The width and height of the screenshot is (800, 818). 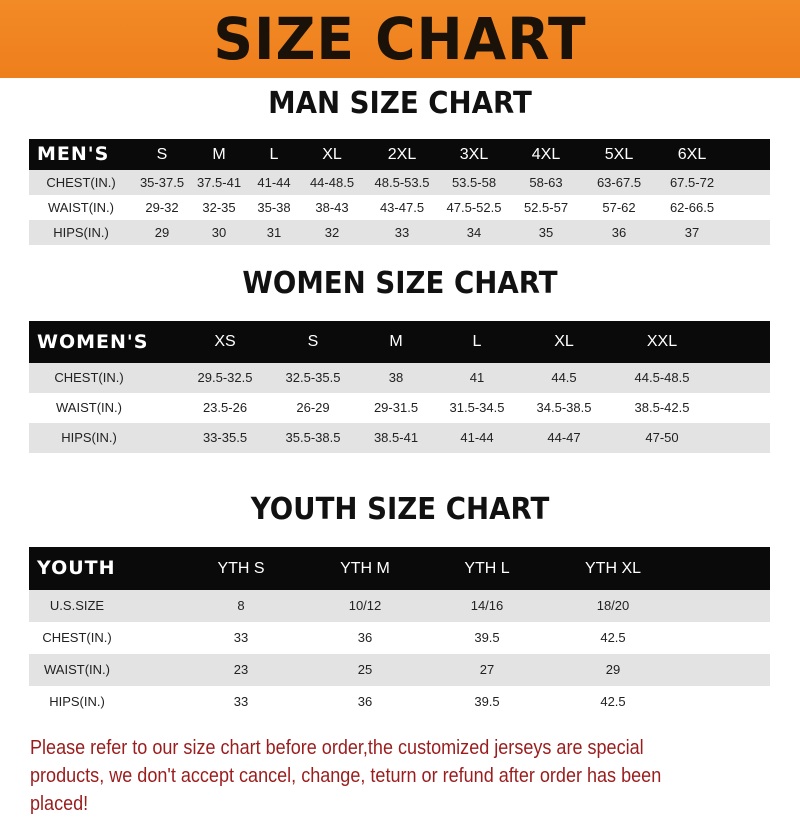 What do you see at coordinates (396, 437) in the screenshot?
I see `measurement-cell: 38.5-41` at bounding box center [396, 437].